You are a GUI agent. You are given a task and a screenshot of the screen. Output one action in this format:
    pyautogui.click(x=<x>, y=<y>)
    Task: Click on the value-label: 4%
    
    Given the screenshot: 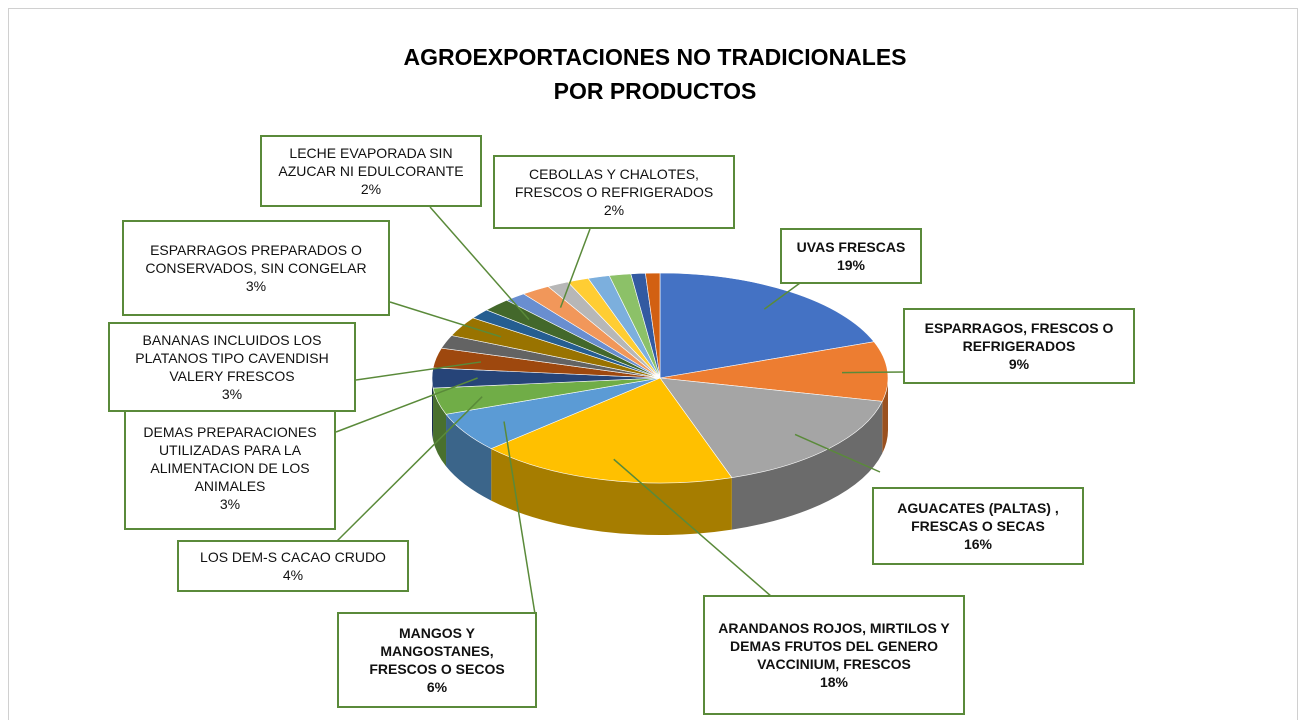 What is the action you would take?
    pyautogui.click(x=293, y=575)
    